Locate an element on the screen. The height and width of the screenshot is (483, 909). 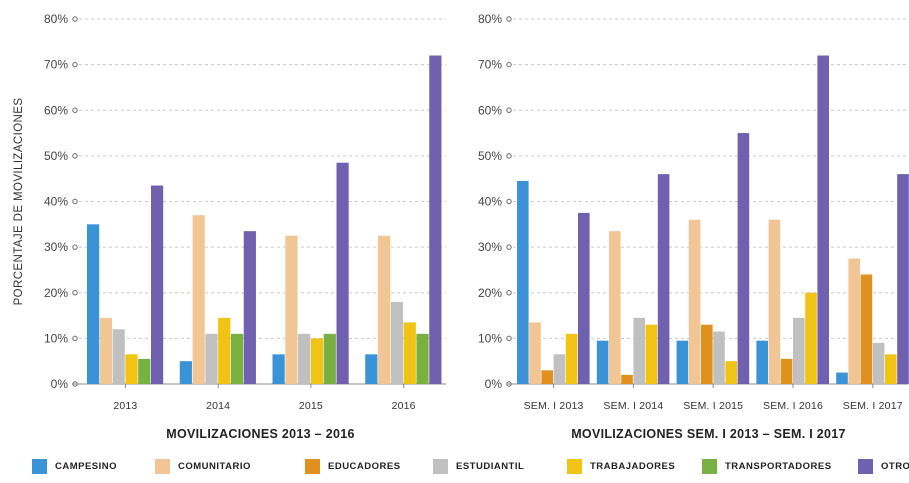
legend-label: EDUCADORES is located at coordinates (364, 466).